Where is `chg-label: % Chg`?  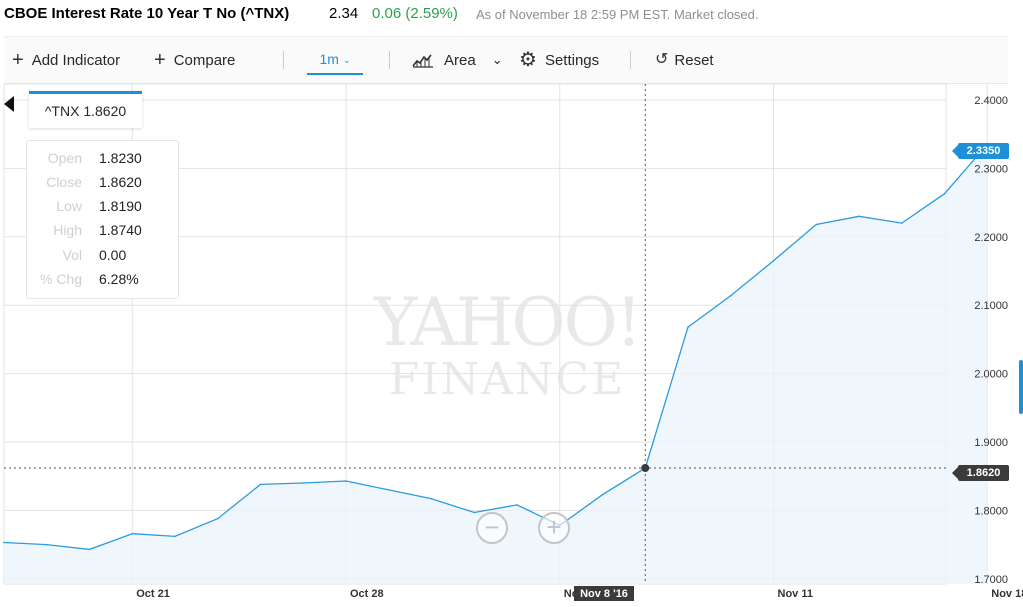 chg-label: % Chg is located at coordinates (60, 279).